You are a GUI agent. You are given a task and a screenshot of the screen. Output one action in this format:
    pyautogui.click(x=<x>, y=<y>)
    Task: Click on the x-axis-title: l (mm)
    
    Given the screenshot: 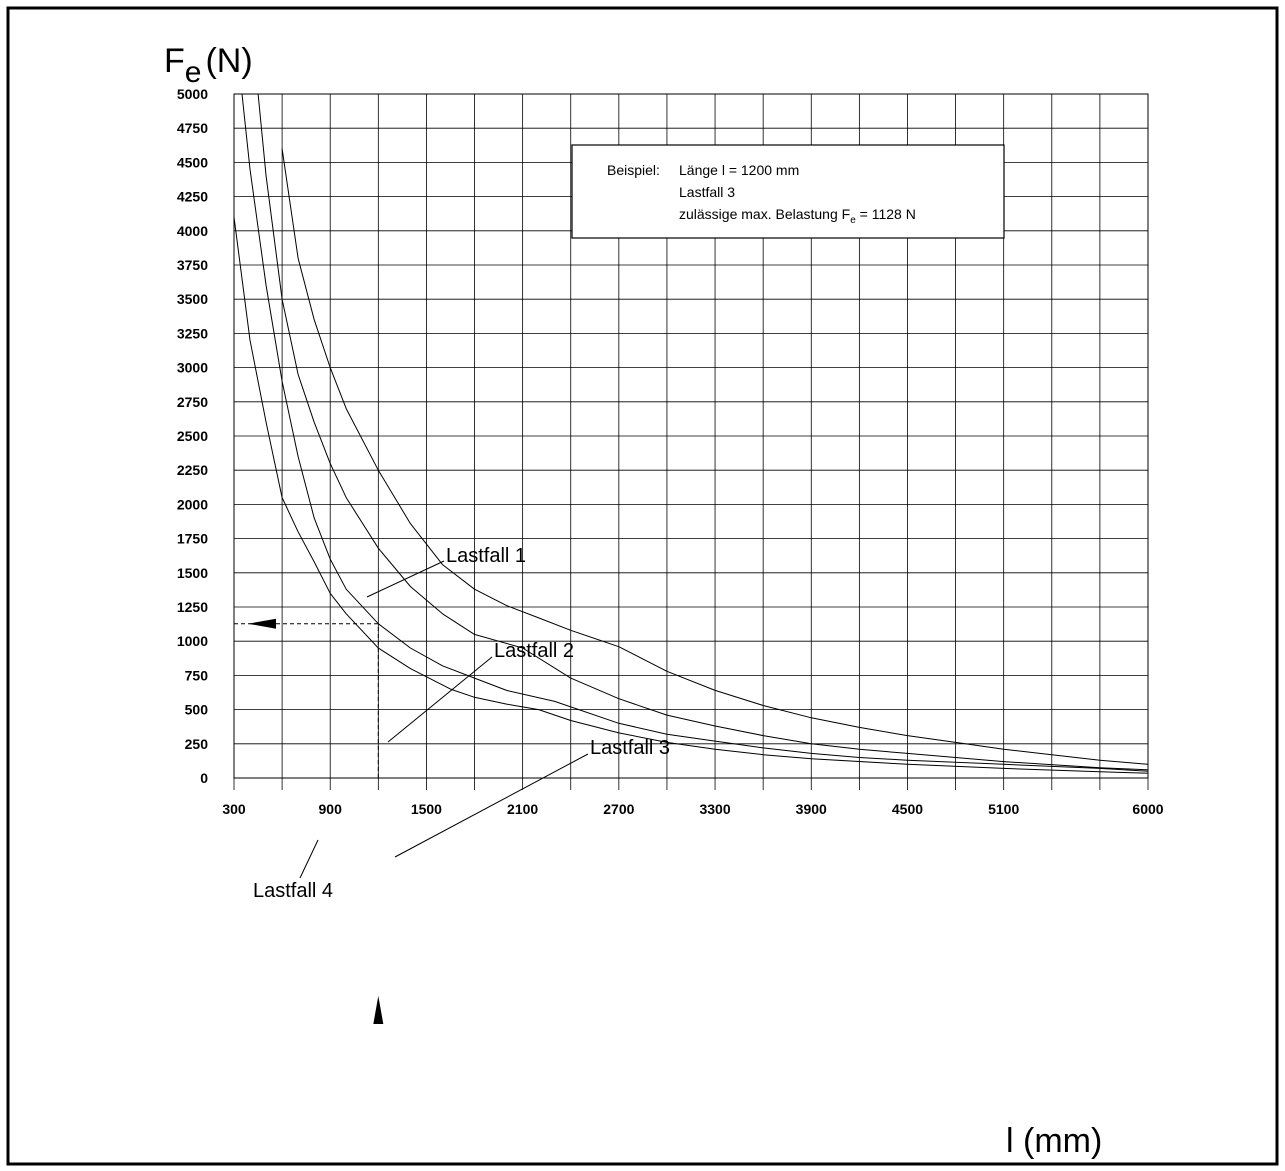 What is the action you would take?
    pyautogui.click(x=1054, y=1141)
    